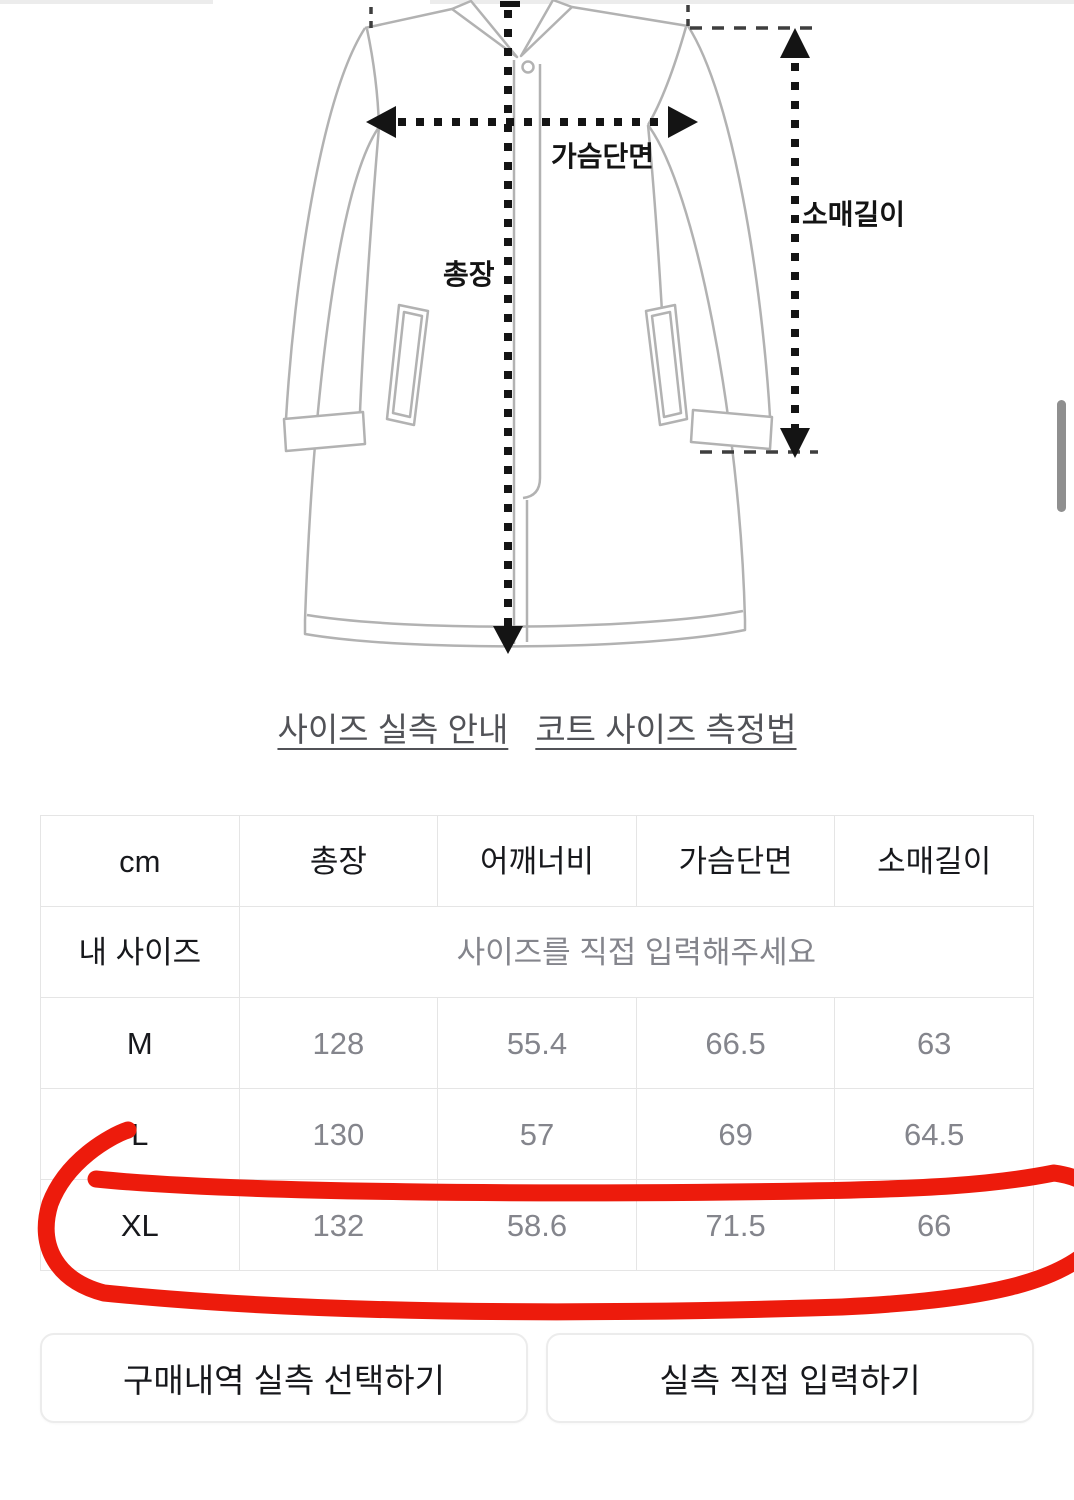 This screenshot has height=1500, width=1074. What do you see at coordinates (140, 861) in the screenshot?
I see `unit-header-cell: cm` at bounding box center [140, 861].